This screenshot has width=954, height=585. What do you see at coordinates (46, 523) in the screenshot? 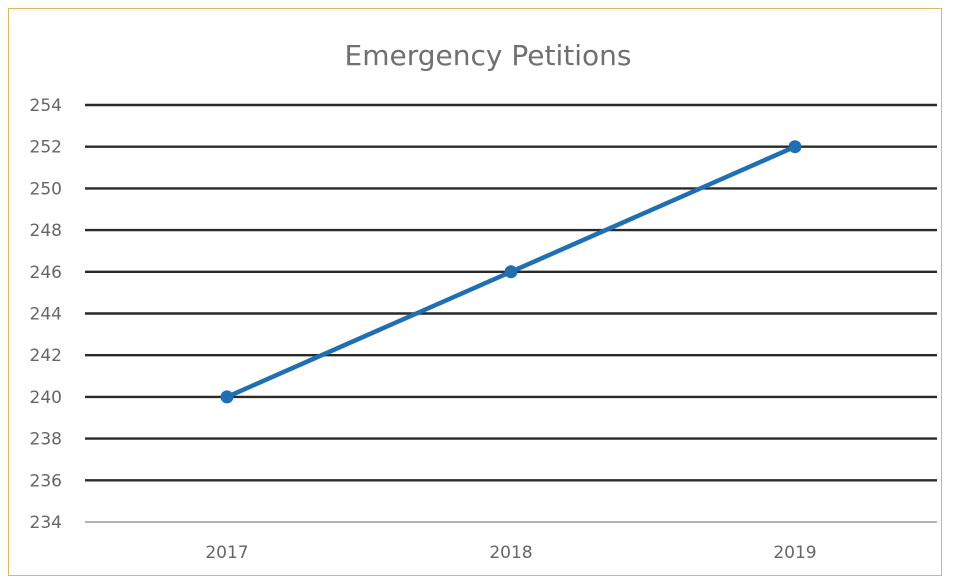
I see `y-tick-label: 234` at bounding box center [46, 523].